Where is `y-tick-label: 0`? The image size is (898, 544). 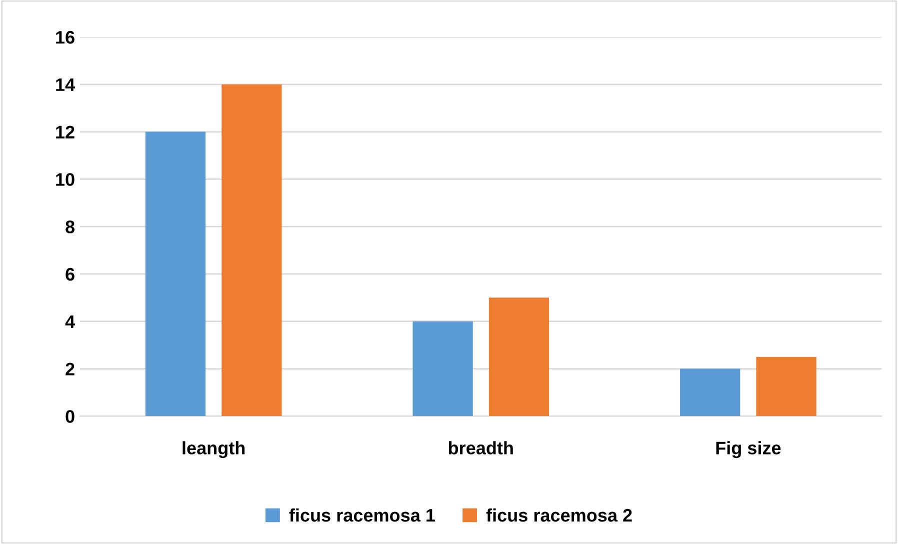
y-tick-label: 0 is located at coordinates (70, 416).